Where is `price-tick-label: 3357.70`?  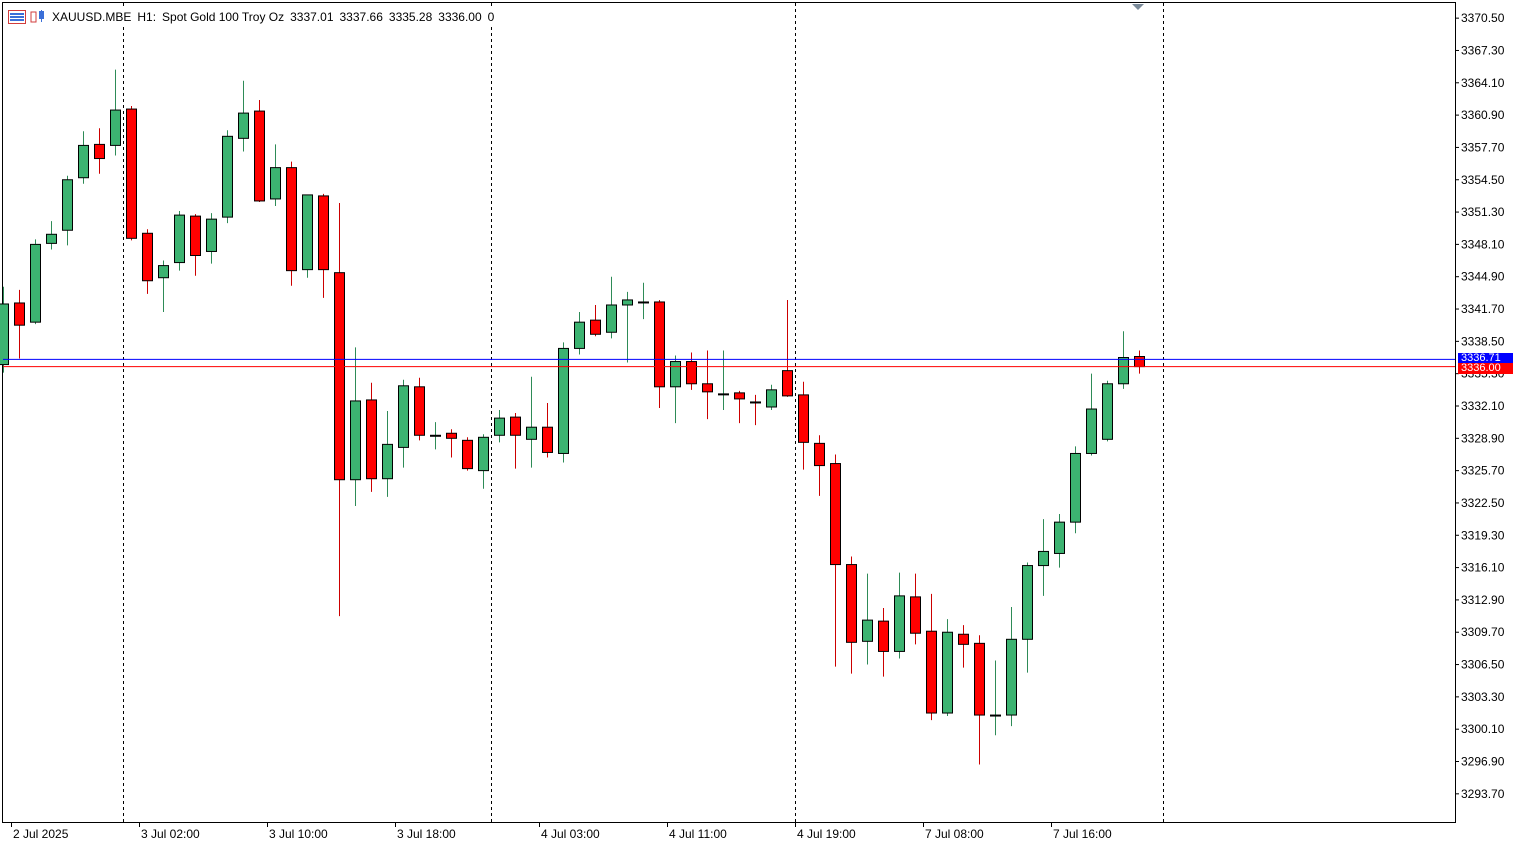 price-tick-label: 3357.70 is located at coordinates (1483, 147).